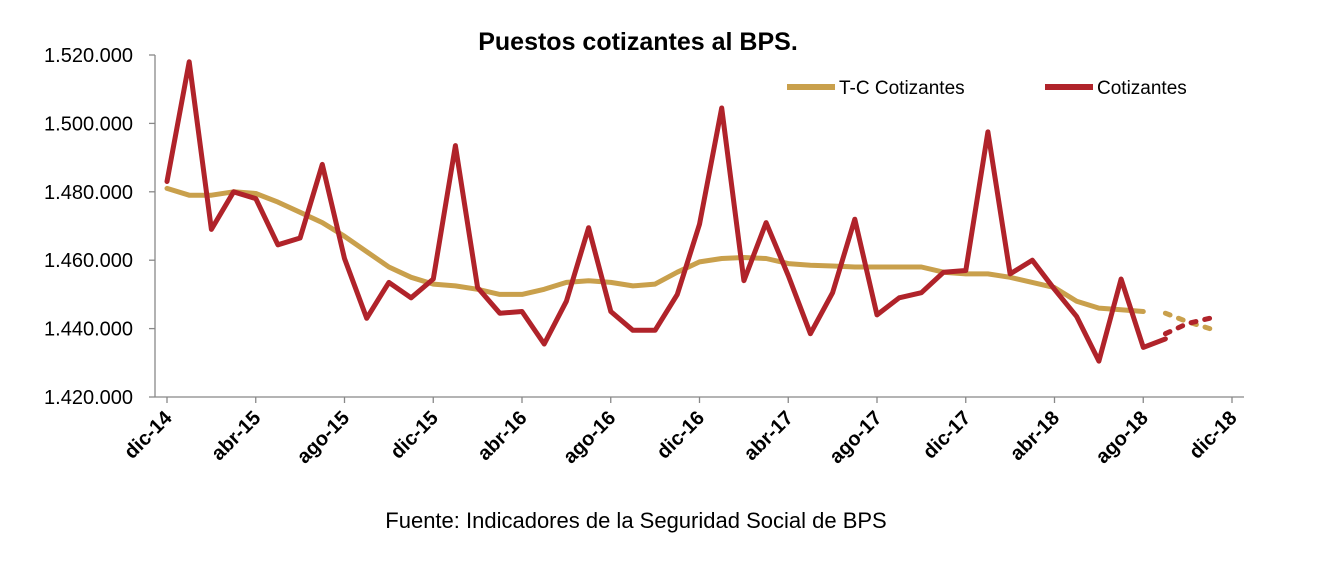 This screenshot has width=1328, height=564. What do you see at coordinates (88, 193) in the screenshot?
I see `y-tick-label: 1.480.000` at bounding box center [88, 193].